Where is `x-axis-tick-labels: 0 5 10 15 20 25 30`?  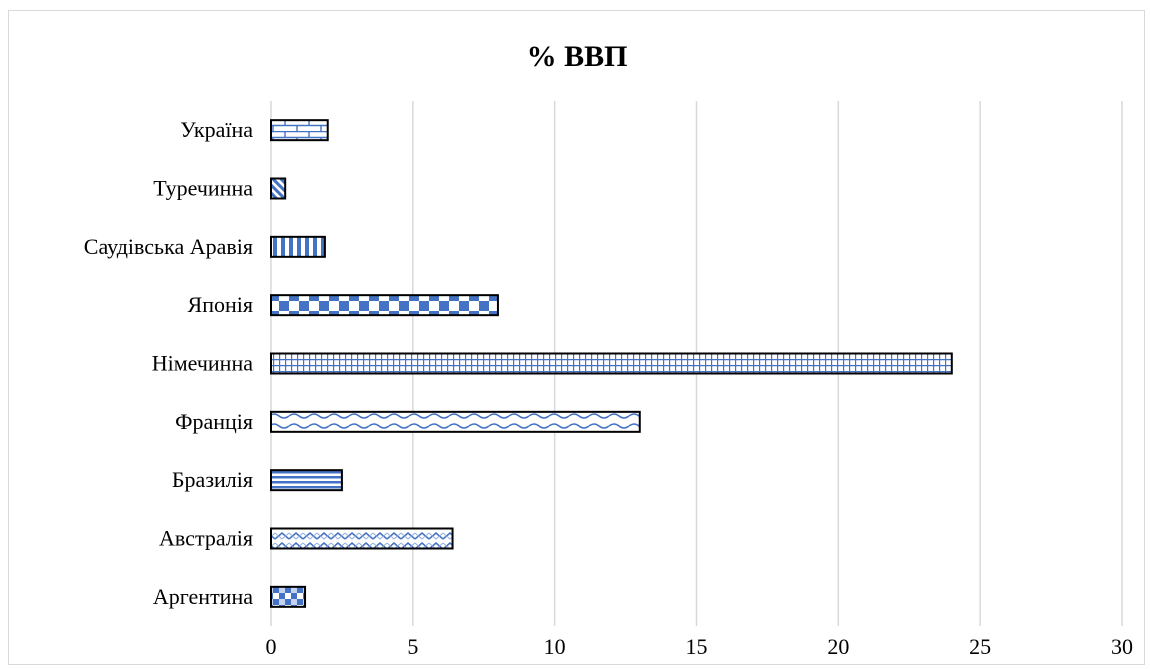
x-axis-tick-labels: 0 5 10 15 20 25 30 is located at coordinates (700, 646).